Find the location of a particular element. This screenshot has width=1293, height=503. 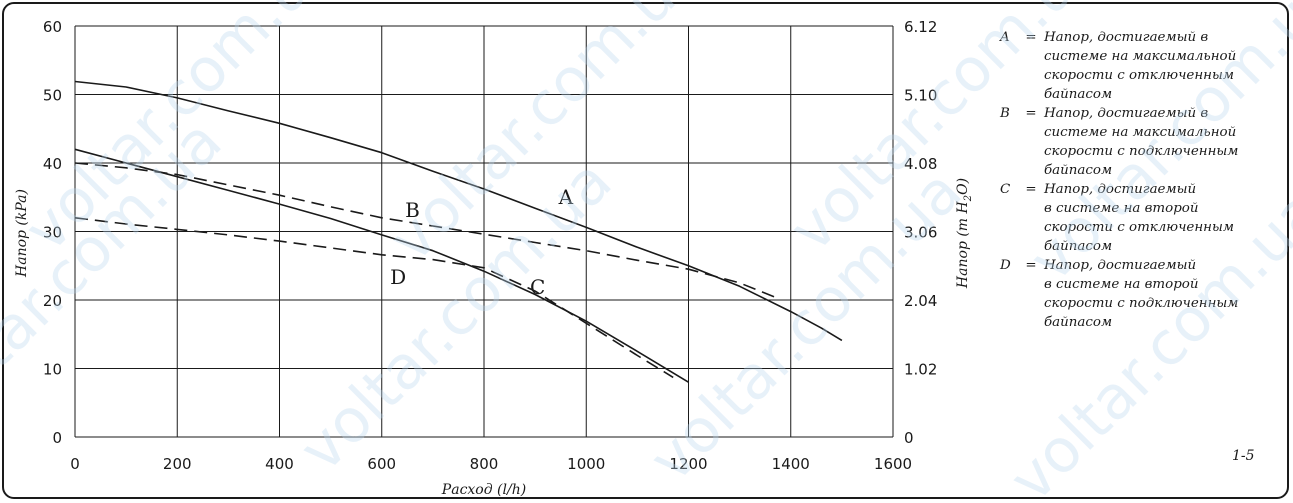

y2-tick-labels: 0 1.02 2.04 3.06 4.08 5.10 6.12 is located at coordinates (920, 232).